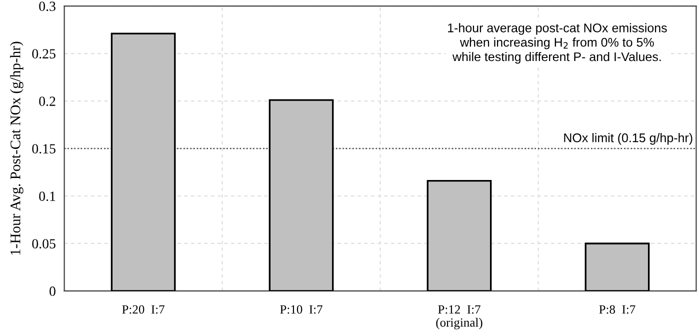 The image size is (699, 336). I want to click on x-tick-label: P:8 I:7, so click(617, 309).